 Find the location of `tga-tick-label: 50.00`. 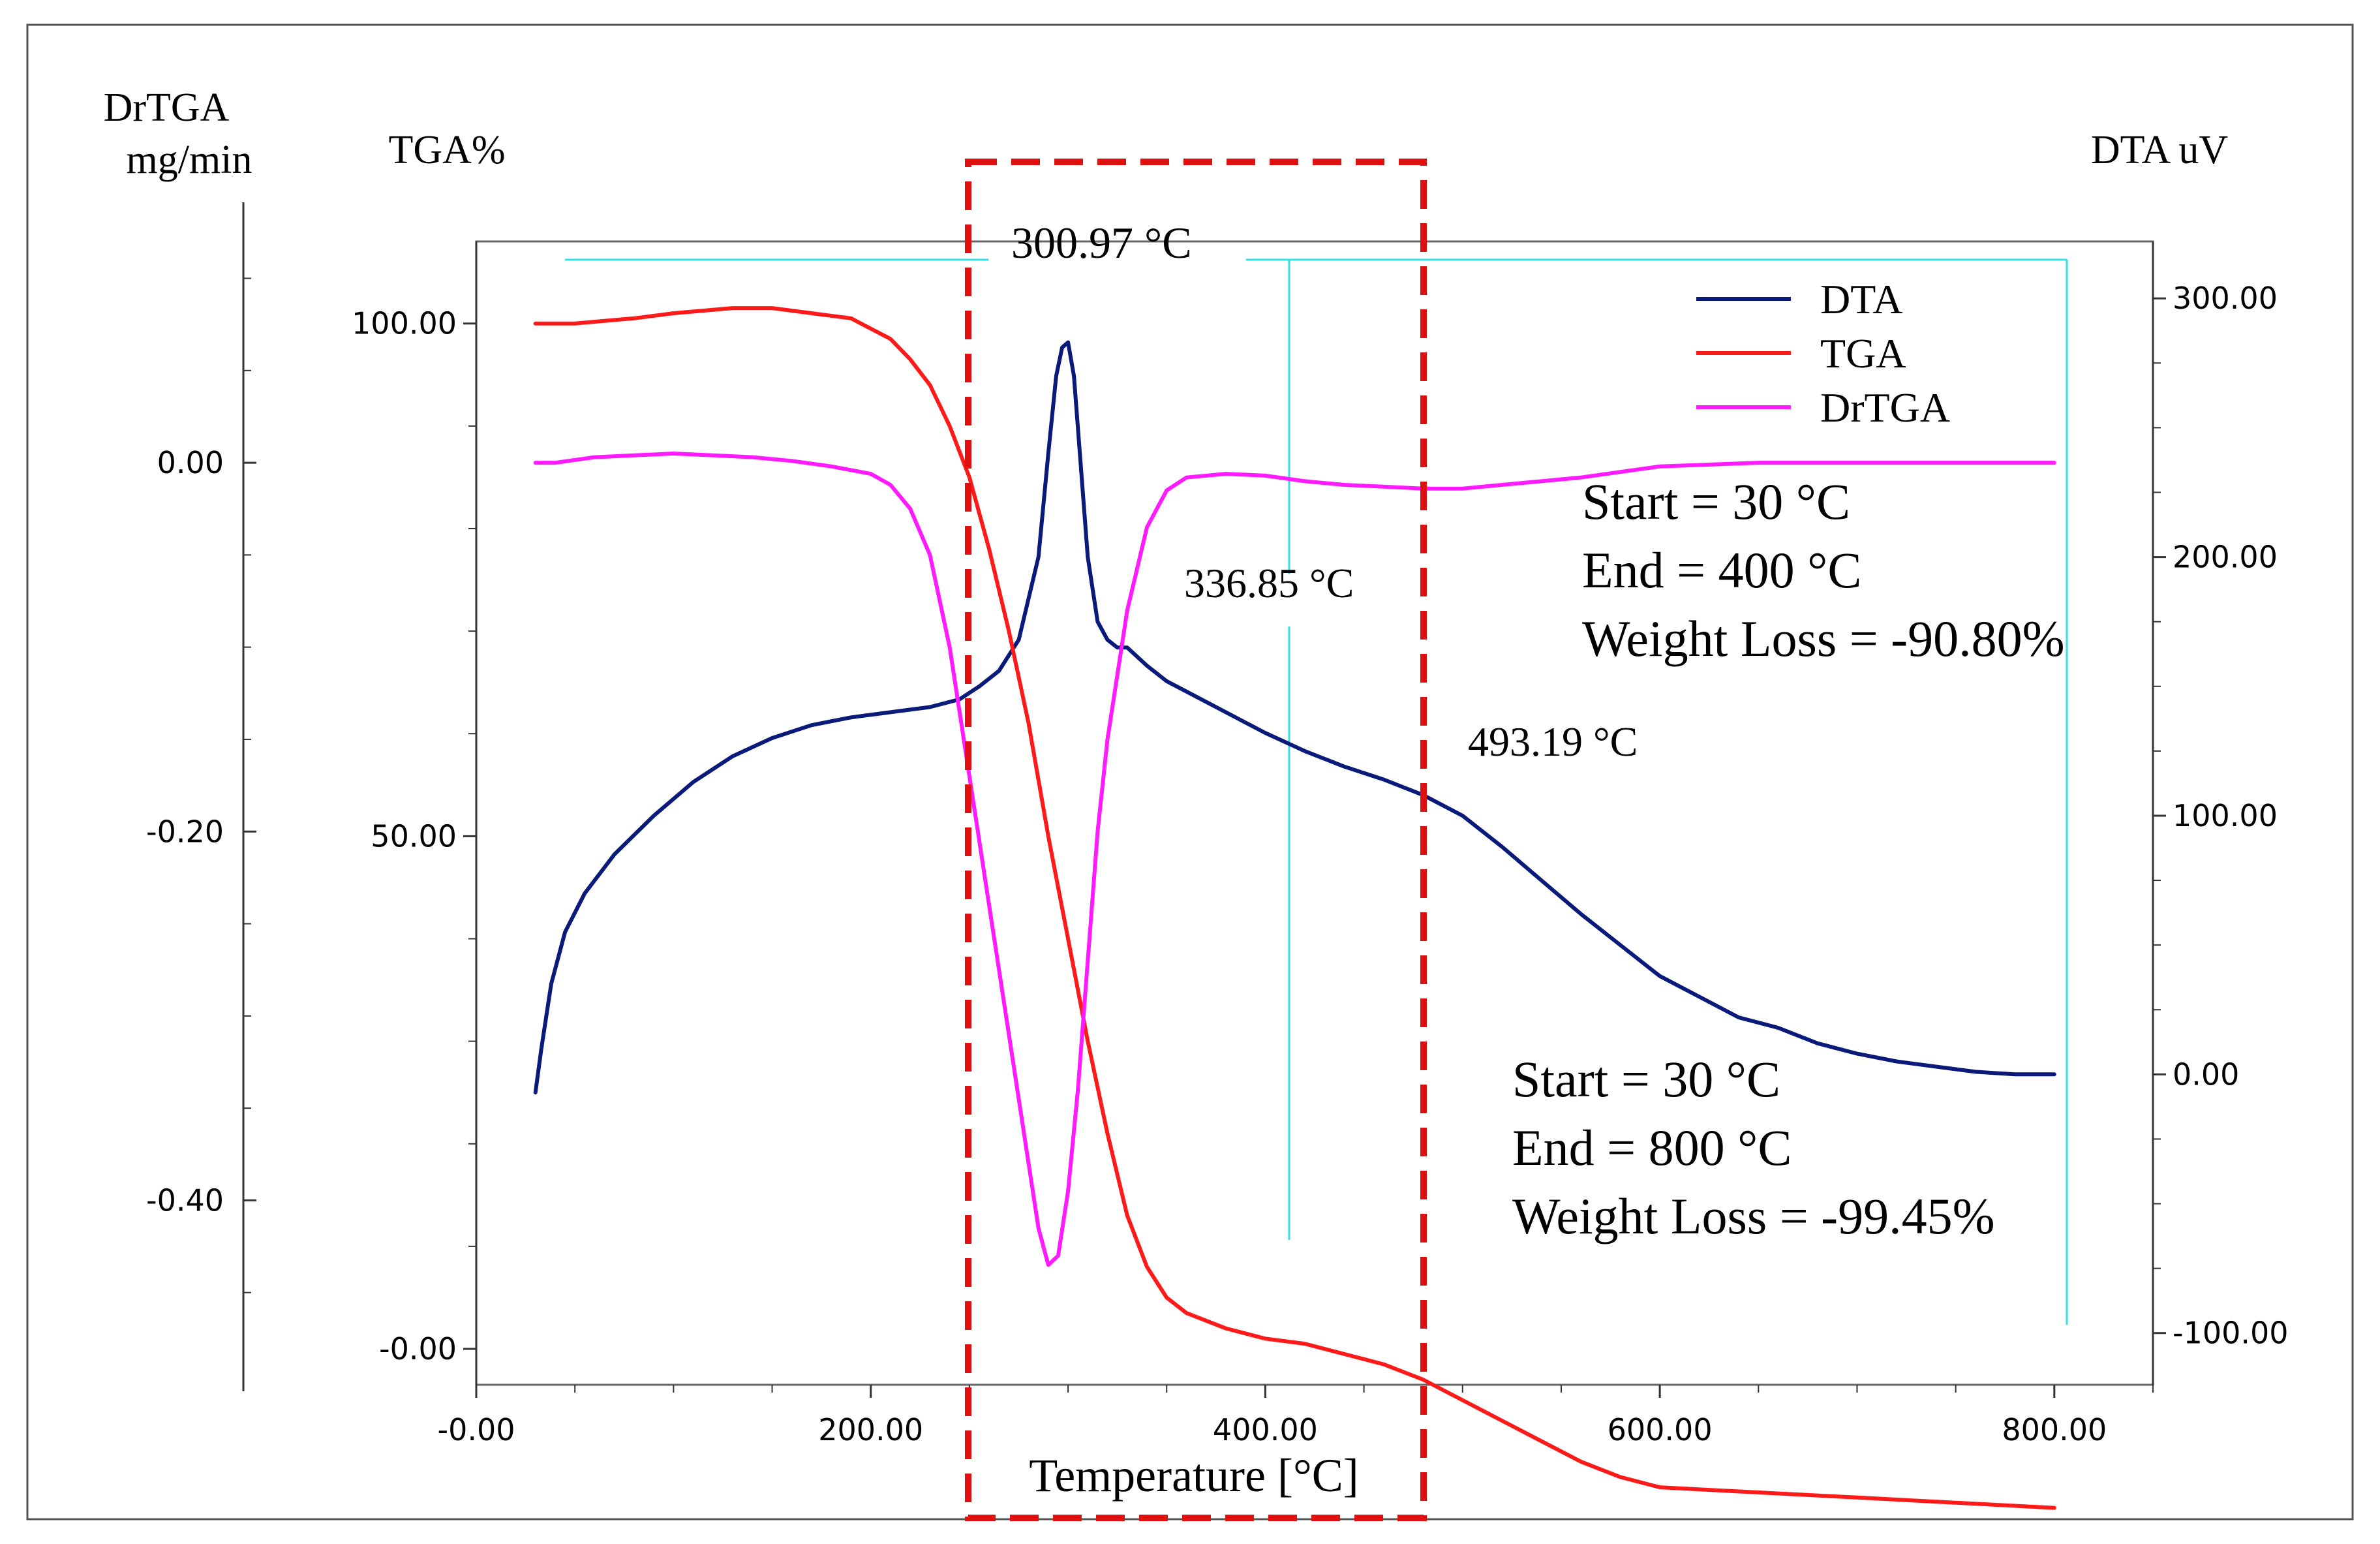

tga-tick-label: 50.00 is located at coordinates (414, 836).